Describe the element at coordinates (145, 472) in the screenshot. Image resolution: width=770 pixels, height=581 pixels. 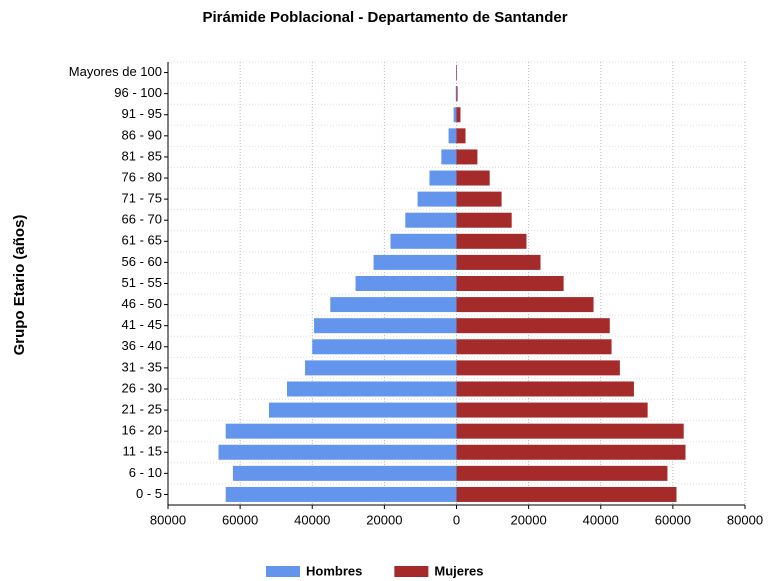
I see `y-tick-label: 6 - 10` at that location.